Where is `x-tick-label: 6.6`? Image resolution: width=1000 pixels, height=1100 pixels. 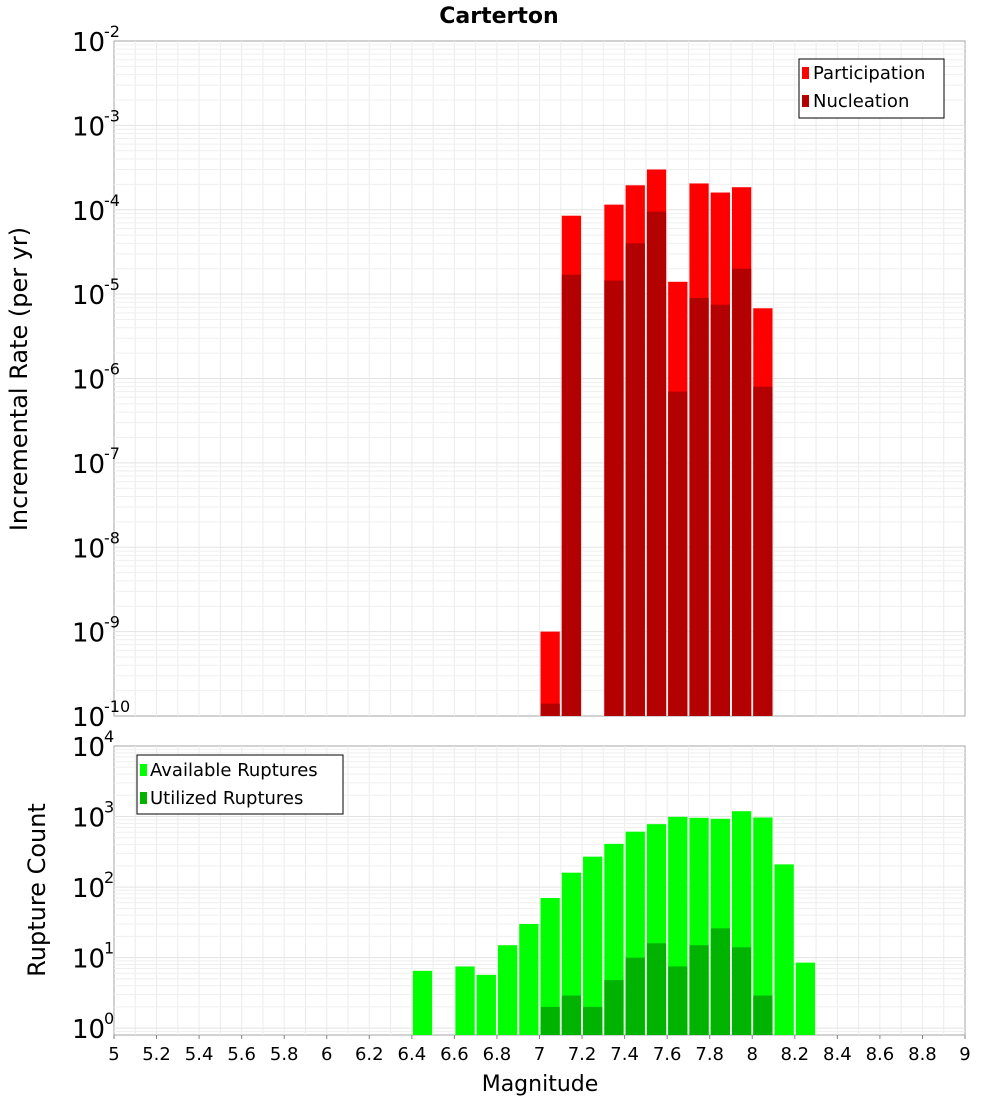
x-tick-label: 6.6 is located at coordinates (454, 1054).